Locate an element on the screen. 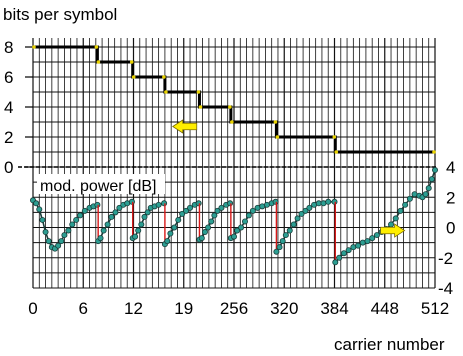 The width and height of the screenshot is (463, 356). power-tick-label: 4 is located at coordinates (450, 167).